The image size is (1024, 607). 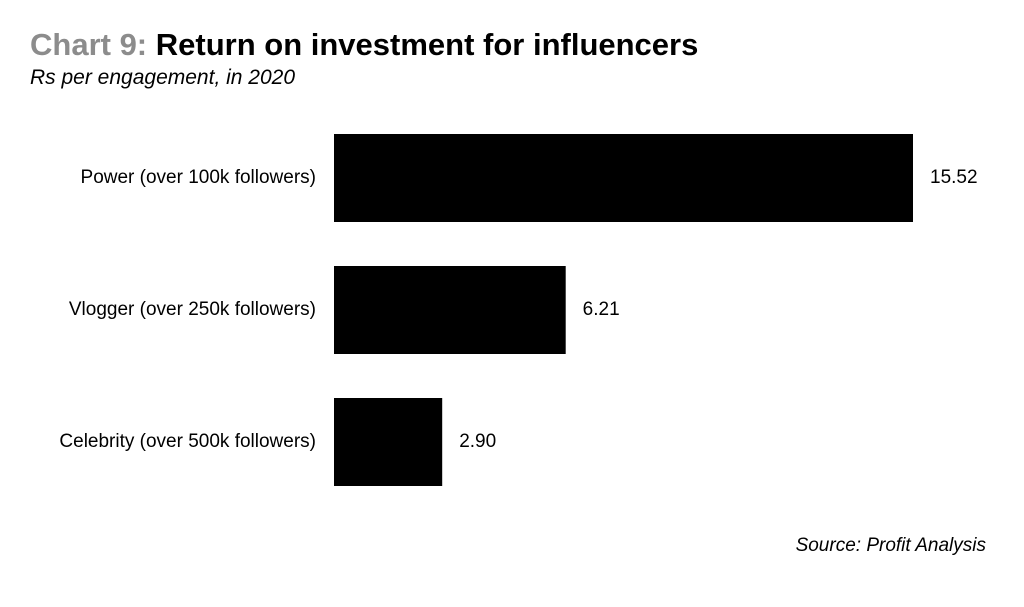 What do you see at coordinates (198, 177) in the screenshot?
I see `category-label-0: Power (over 100k followers)` at bounding box center [198, 177].